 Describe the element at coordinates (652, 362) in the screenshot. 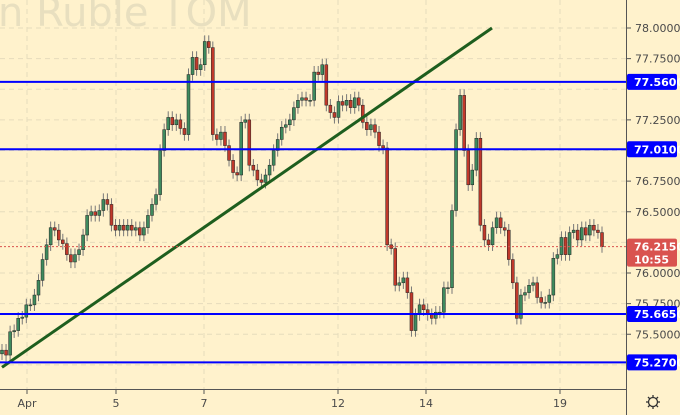

I see `level-price-tag` at that location.